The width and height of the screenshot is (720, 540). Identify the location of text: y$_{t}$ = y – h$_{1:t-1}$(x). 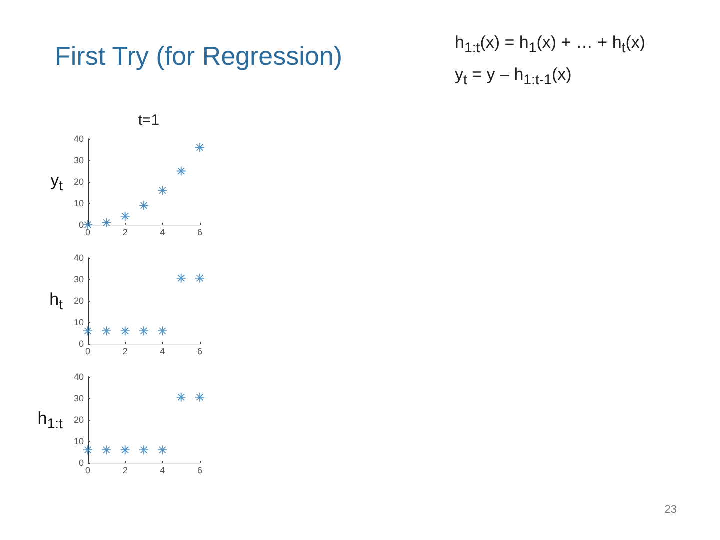
(513, 77).